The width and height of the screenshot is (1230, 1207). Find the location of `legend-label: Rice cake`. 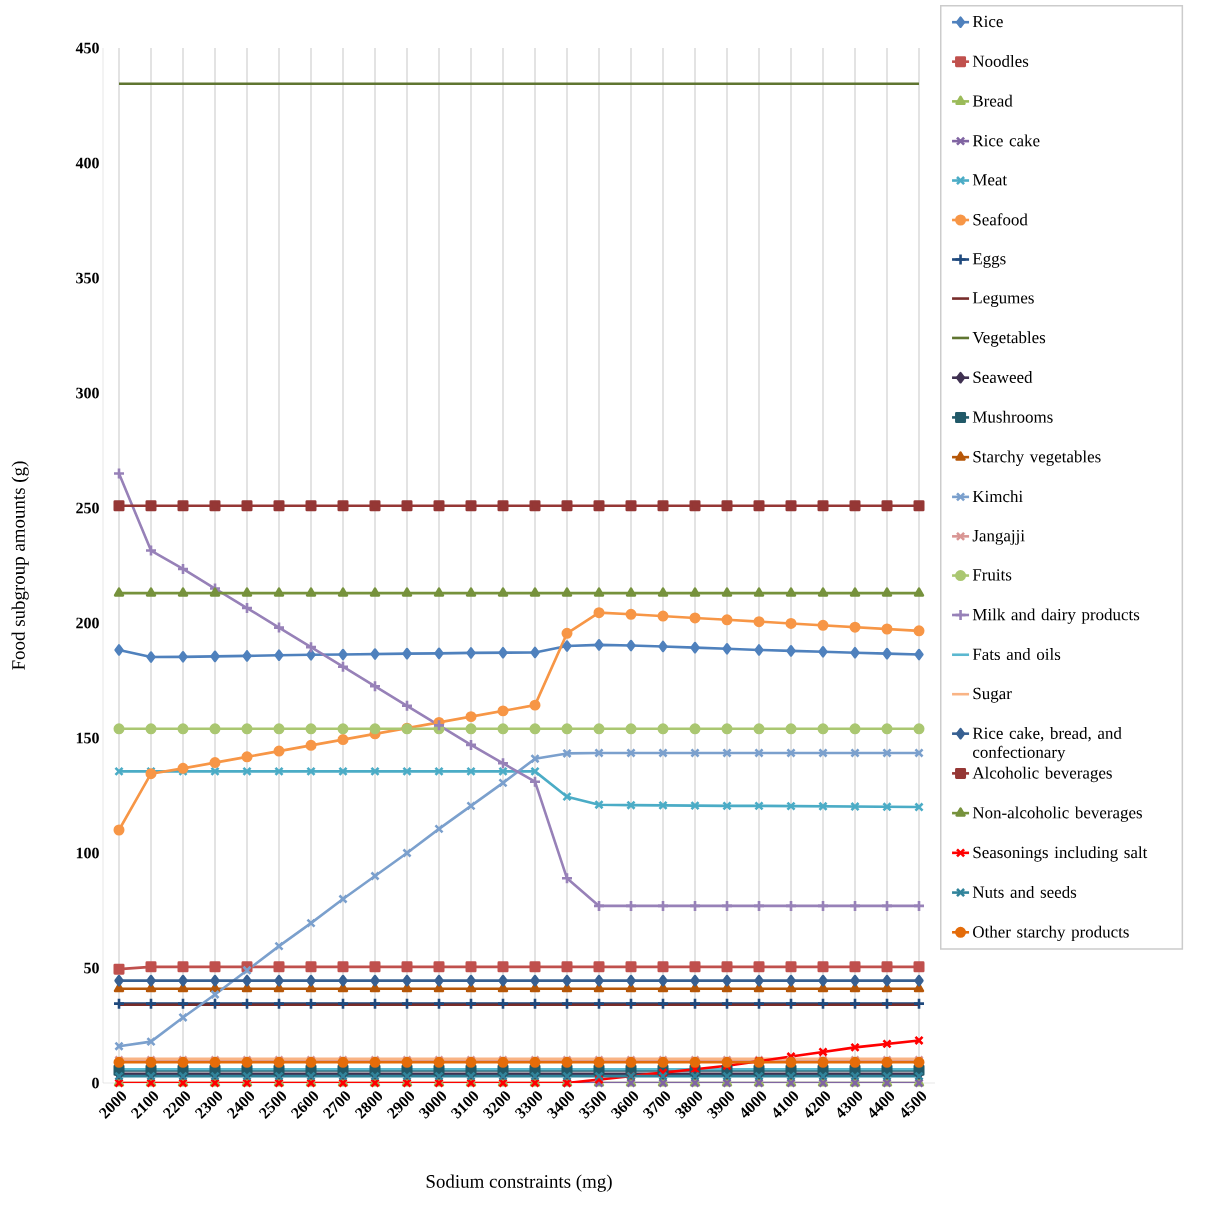

legend-label: Rice cake is located at coordinates (1006, 140).